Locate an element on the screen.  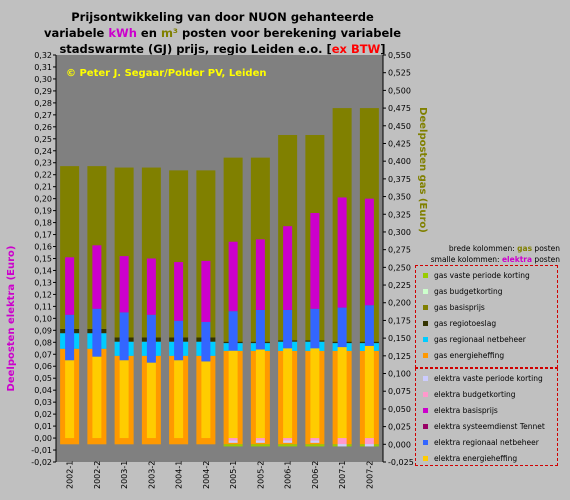
right-tick-label: 0,450 is located at coordinates (399, 126).